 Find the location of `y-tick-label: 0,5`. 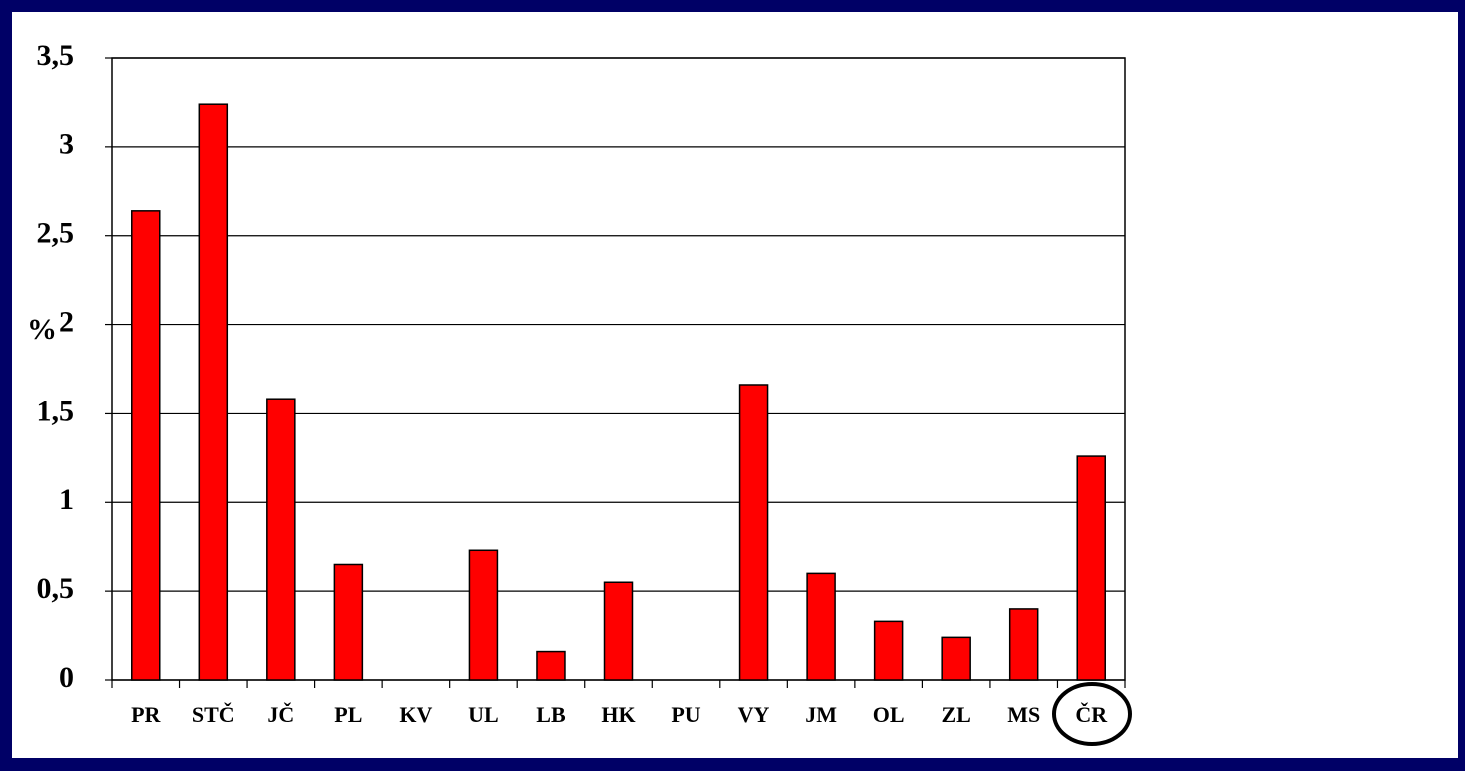

y-tick-label: 0,5 is located at coordinates (56, 588).